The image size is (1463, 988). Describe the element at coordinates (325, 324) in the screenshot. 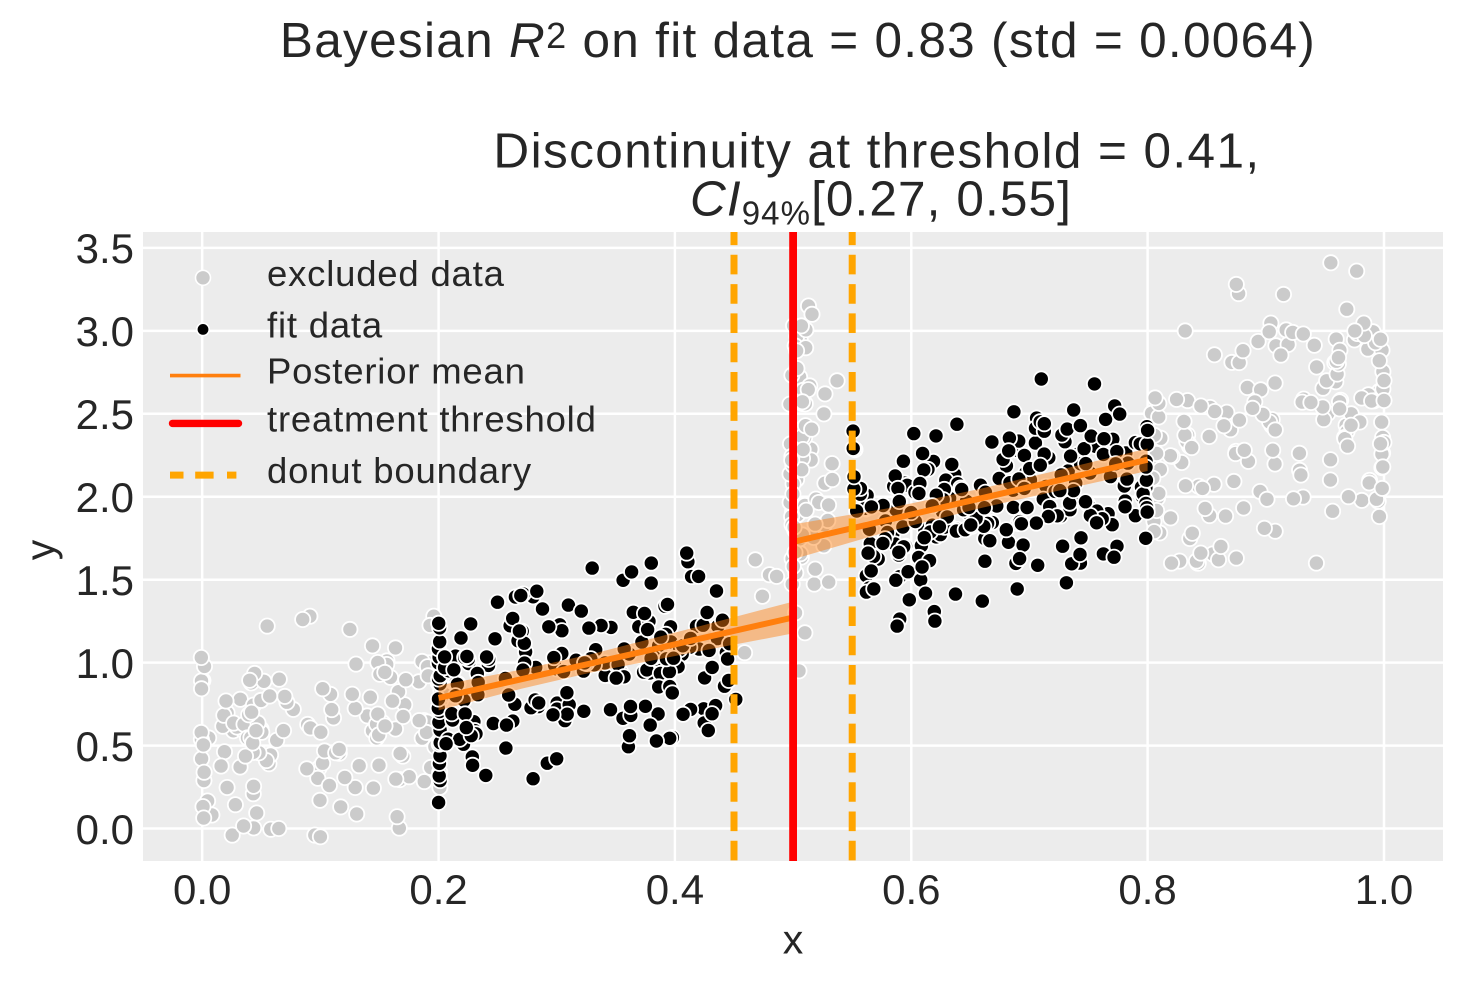

I see `svg-text: fit data` at that location.